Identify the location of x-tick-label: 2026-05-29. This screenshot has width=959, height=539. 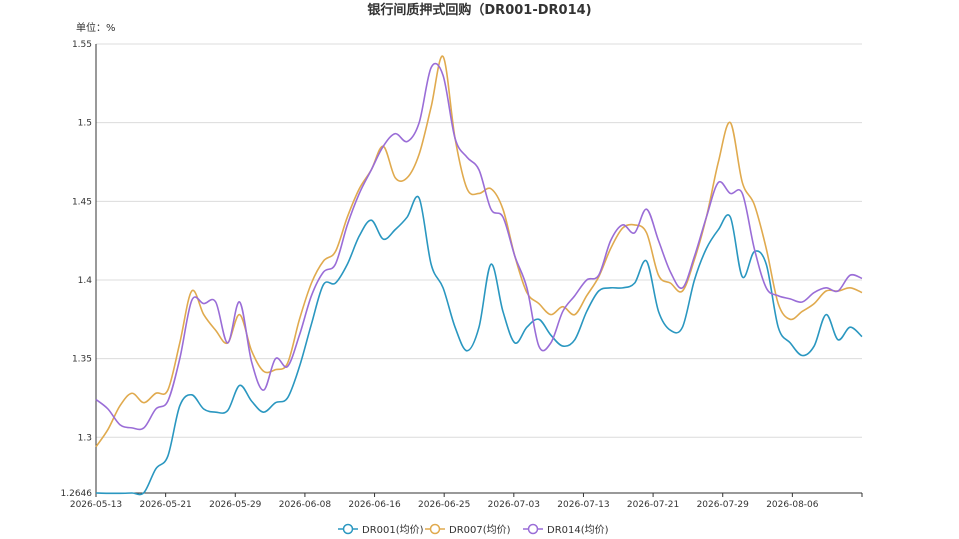
(235, 505).